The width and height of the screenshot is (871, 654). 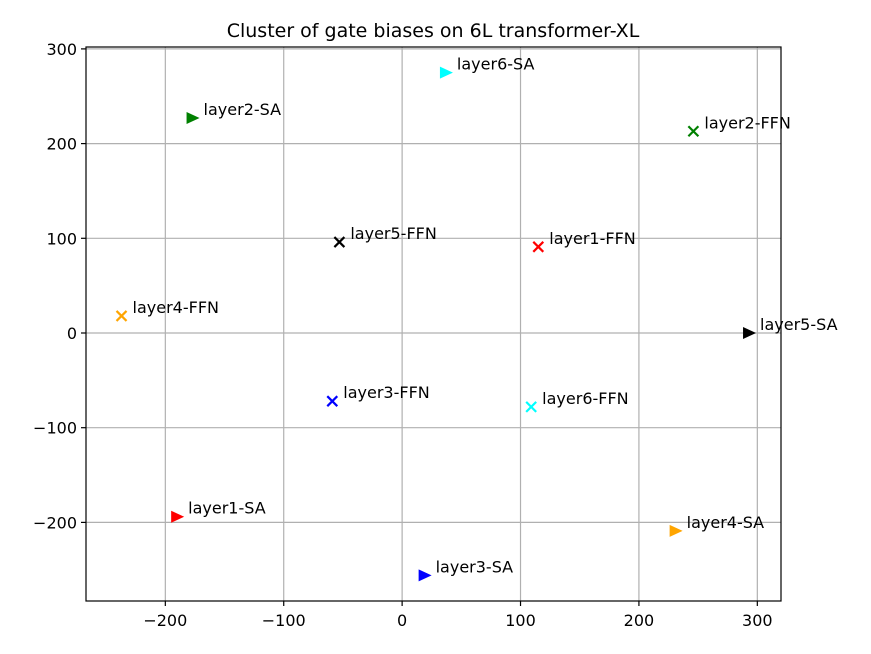 I want to click on point-label: layer2-SA, so click(x=243, y=109).